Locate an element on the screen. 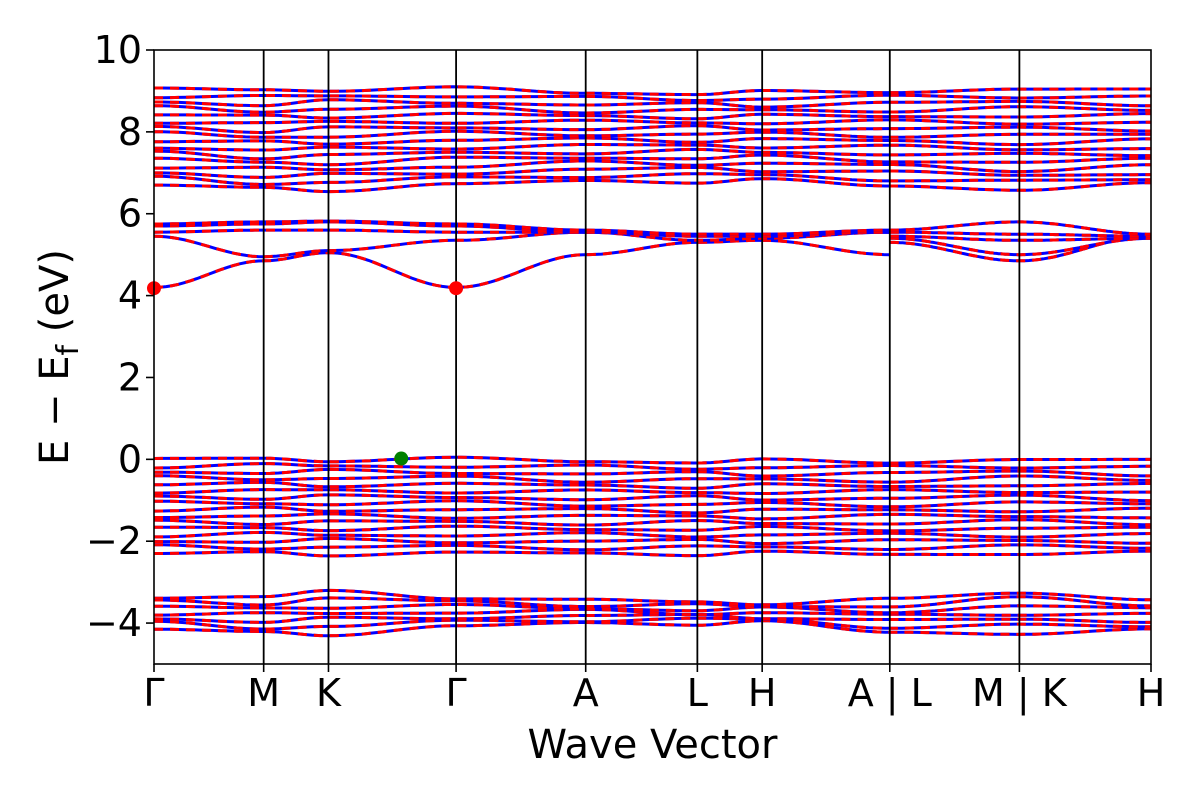 The height and width of the screenshot is (800, 1200). isolated-band-right-1-red is located at coordinates (1020, 246).